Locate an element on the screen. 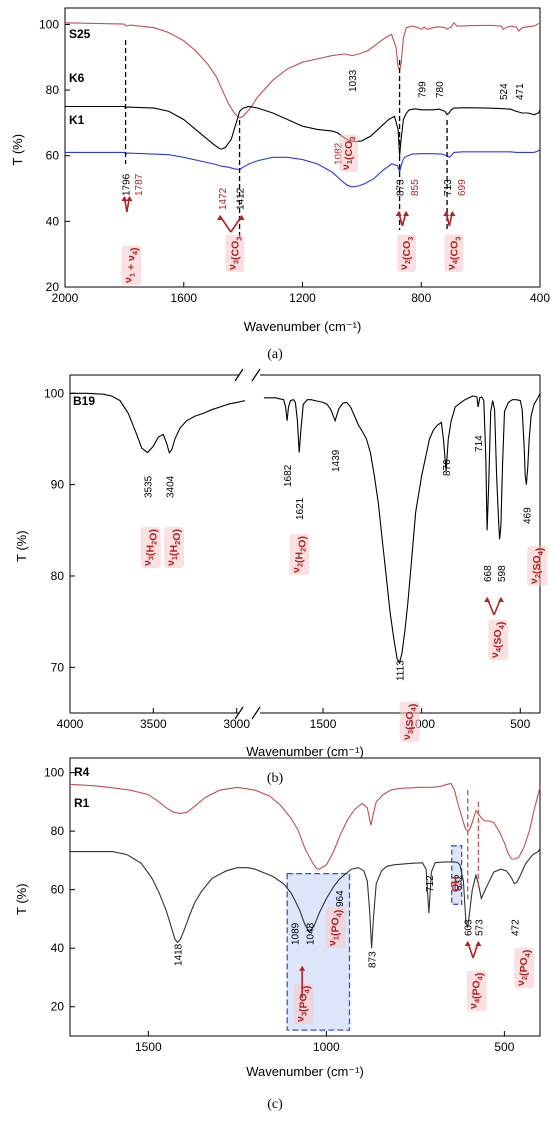  axis-break-mark-top-b is located at coordinates (239, 375).